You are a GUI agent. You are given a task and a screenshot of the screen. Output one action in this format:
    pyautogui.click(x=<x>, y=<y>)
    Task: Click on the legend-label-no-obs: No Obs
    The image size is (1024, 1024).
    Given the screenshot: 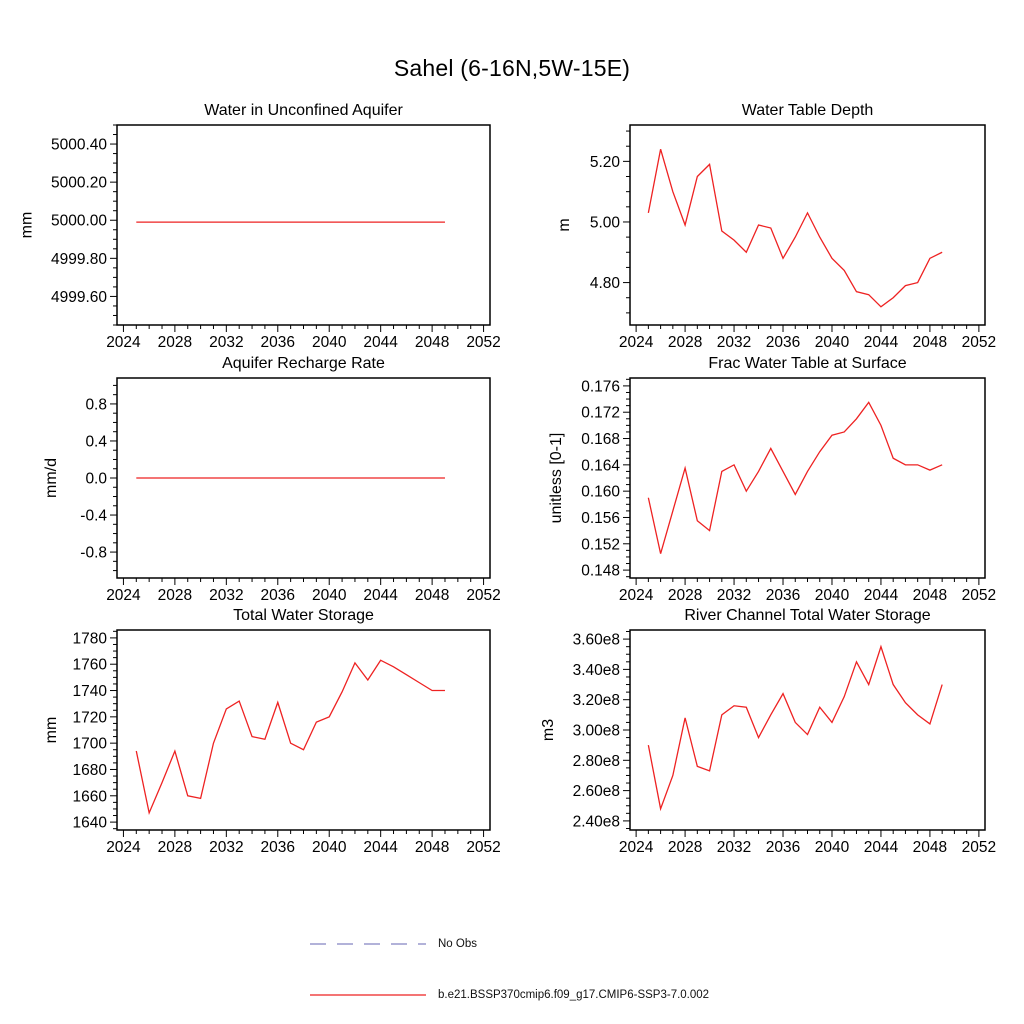 What is the action you would take?
    pyautogui.click(x=457, y=944)
    